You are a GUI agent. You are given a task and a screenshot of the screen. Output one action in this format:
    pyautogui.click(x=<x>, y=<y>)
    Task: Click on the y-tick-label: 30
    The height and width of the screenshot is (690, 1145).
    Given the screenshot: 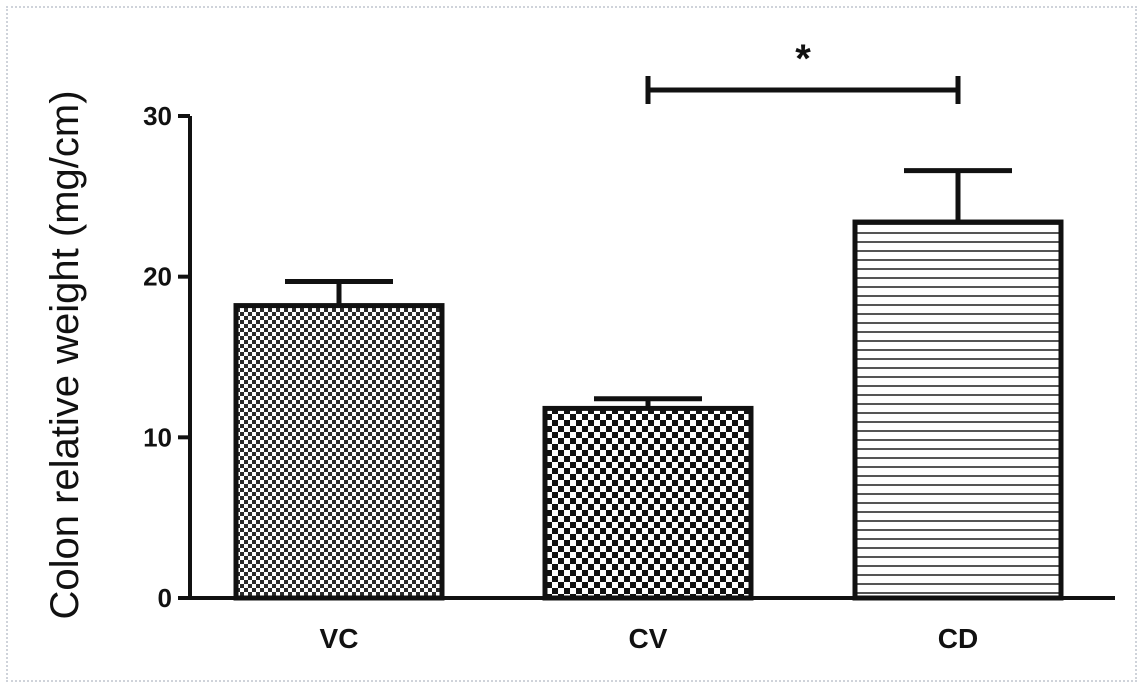 What is the action you would take?
    pyautogui.click(x=157, y=116)
    